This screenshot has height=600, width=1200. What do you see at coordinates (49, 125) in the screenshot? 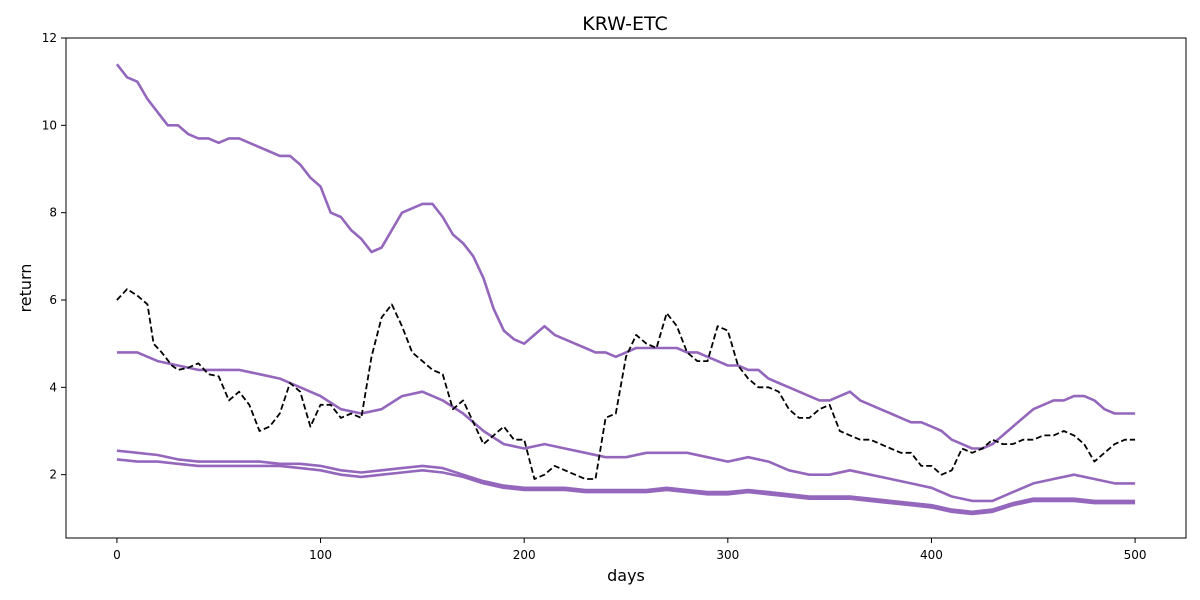
I see `y-tick-label: 10` at bounding box center [49, 125].